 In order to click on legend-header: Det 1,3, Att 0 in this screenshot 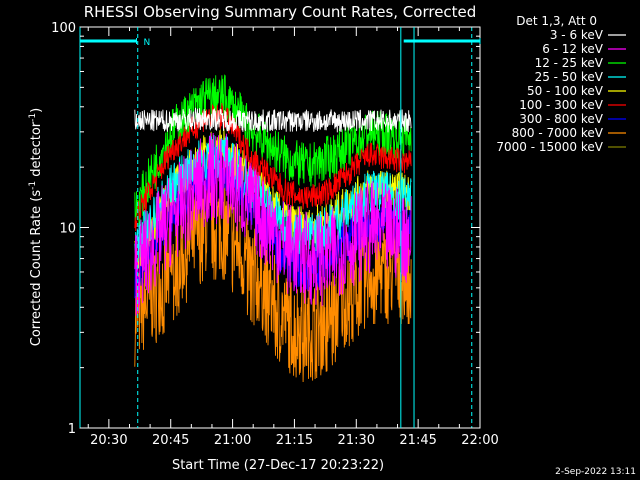, I will do `click(556, 21)`.